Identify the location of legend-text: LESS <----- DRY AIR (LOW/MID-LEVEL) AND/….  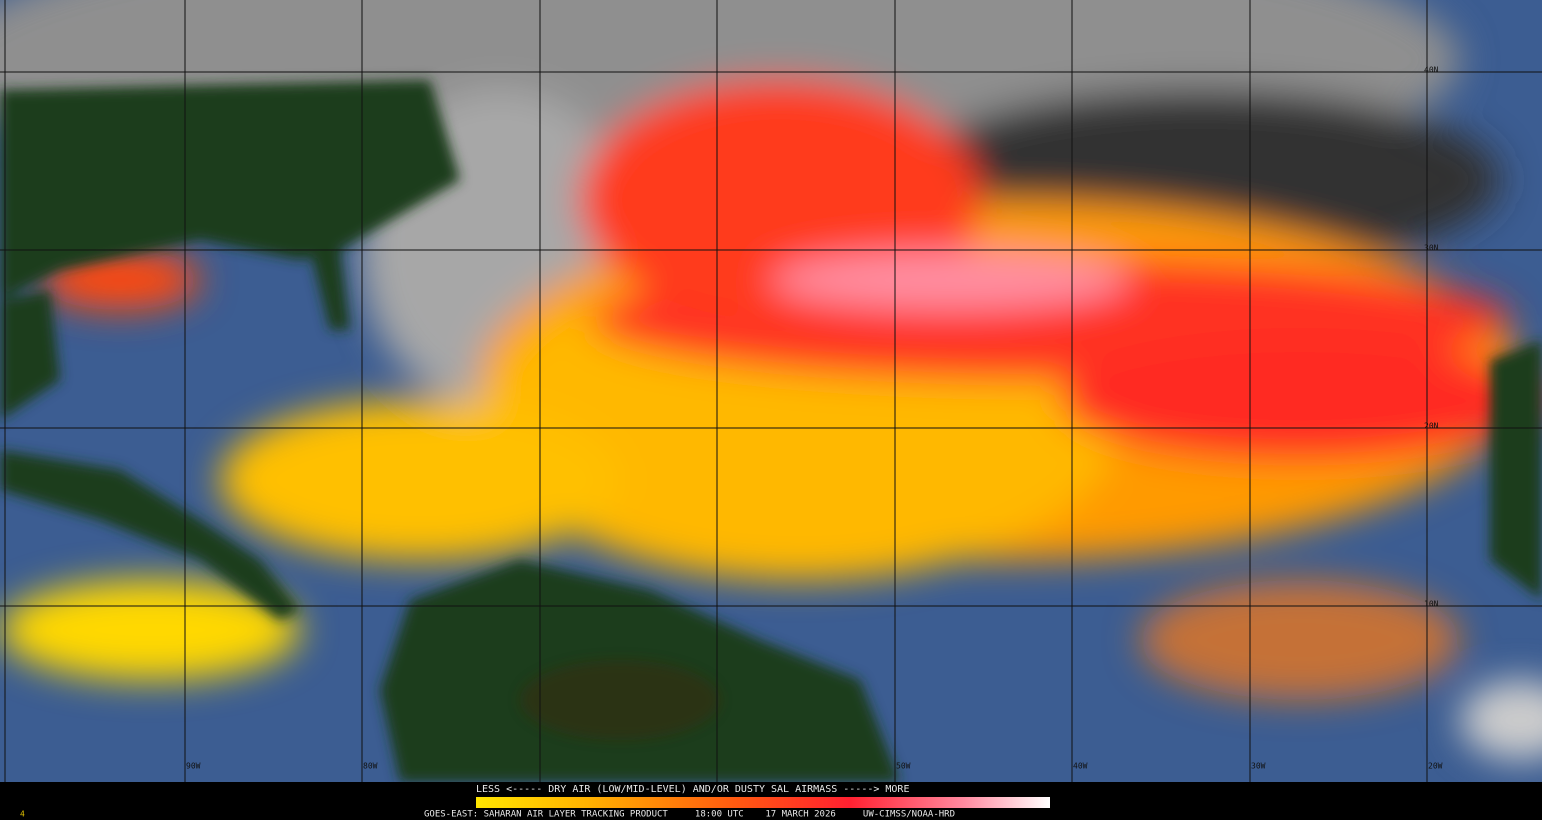
(692, 789).